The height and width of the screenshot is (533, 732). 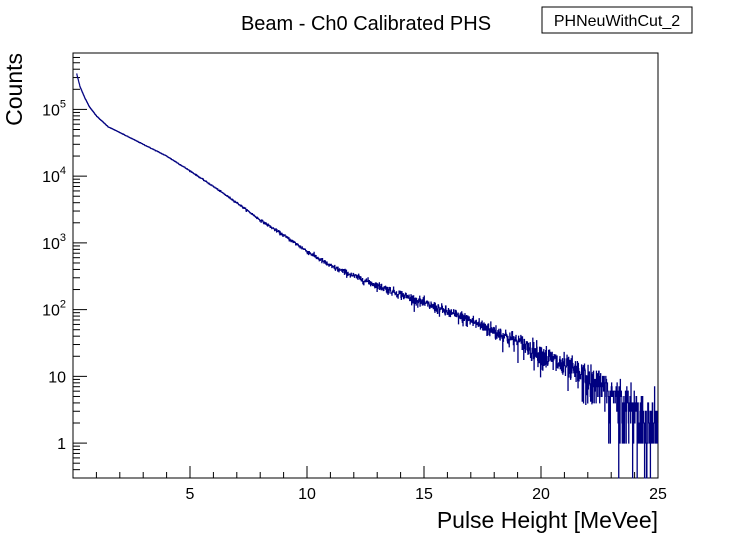 What do you see at coordinates (190, 494) in the screenshot?
I see `x-tick-label: 5` at bounding box center [190, 494].